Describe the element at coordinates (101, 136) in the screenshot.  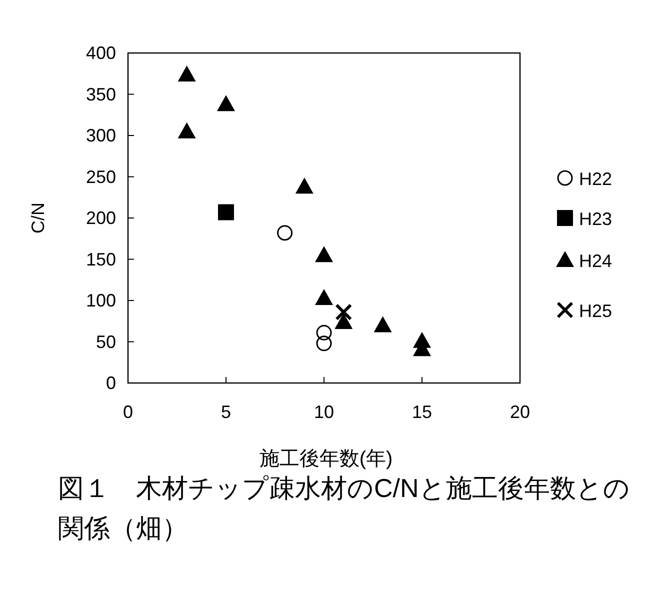
I see `y-tick-label: 300` at that location.